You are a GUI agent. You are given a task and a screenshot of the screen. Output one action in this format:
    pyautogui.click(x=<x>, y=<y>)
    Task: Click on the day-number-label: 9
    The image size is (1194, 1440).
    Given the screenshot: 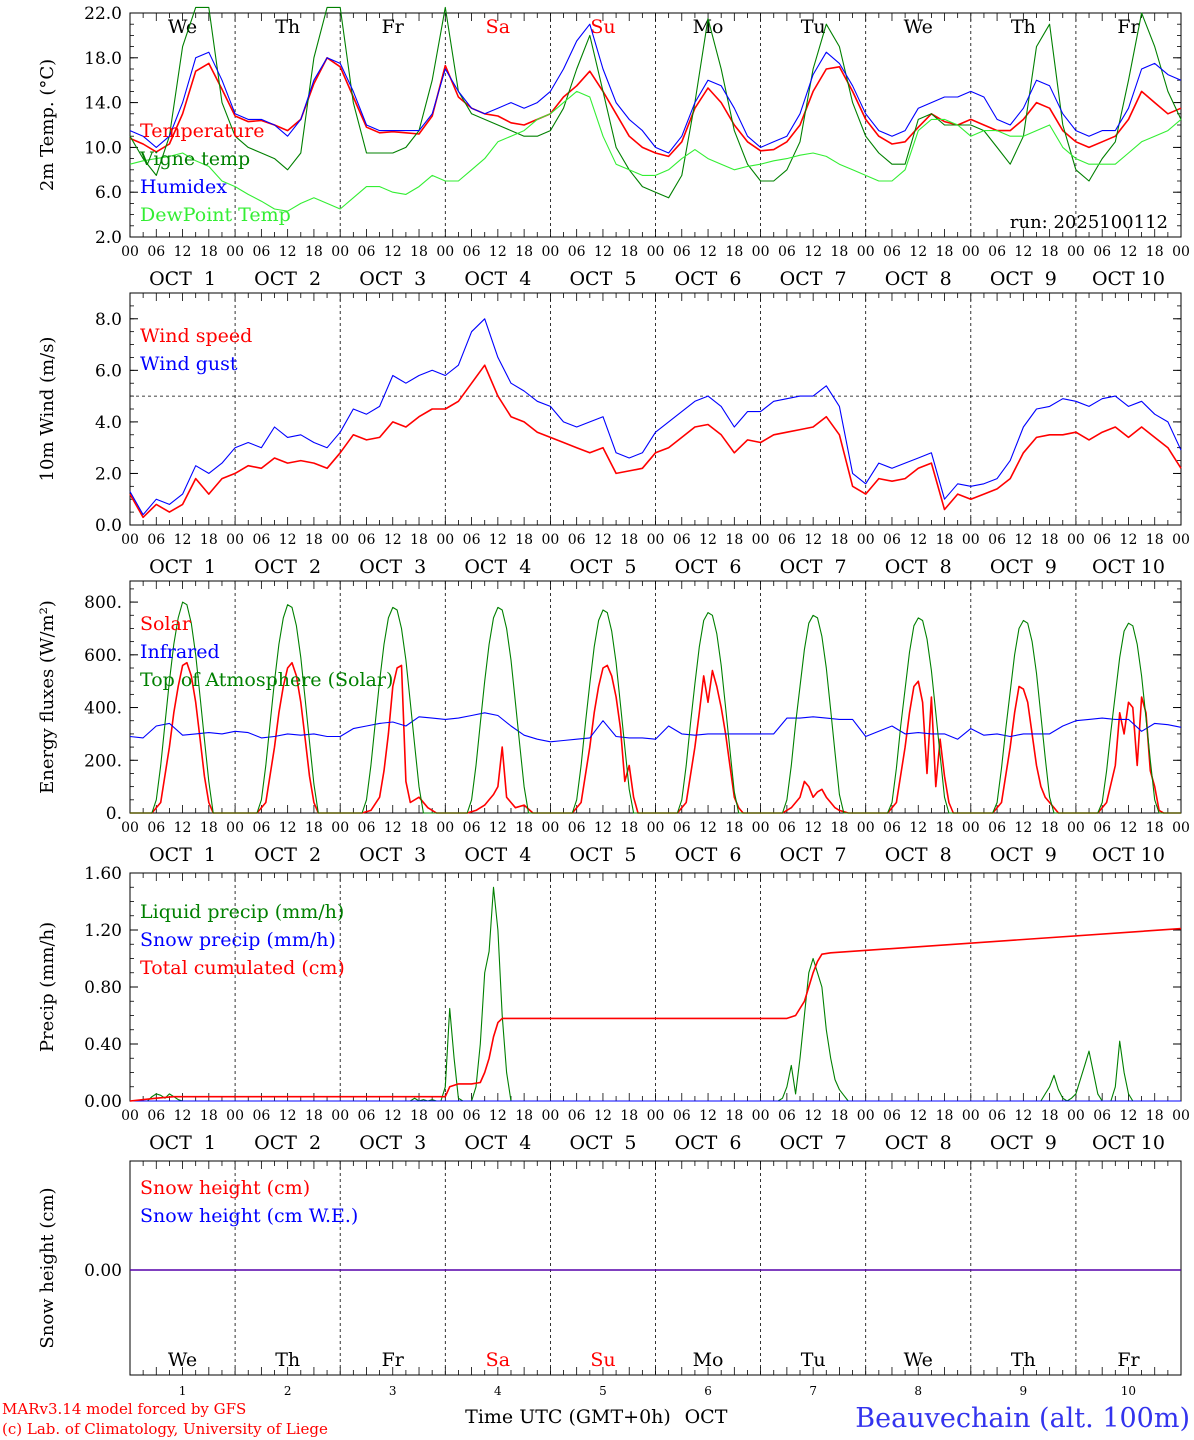 What is the action you would take?
    pyautogui.click(x=1024, y=1391)
    